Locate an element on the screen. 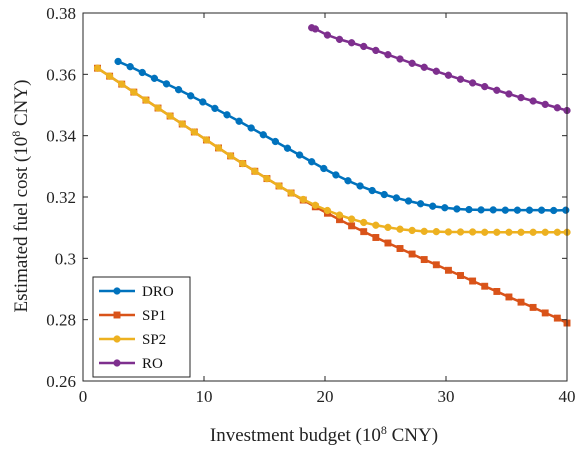 This screenshot has height=449, width=581. y-tick-label: 0.32 is located at coordinates (61, 197).